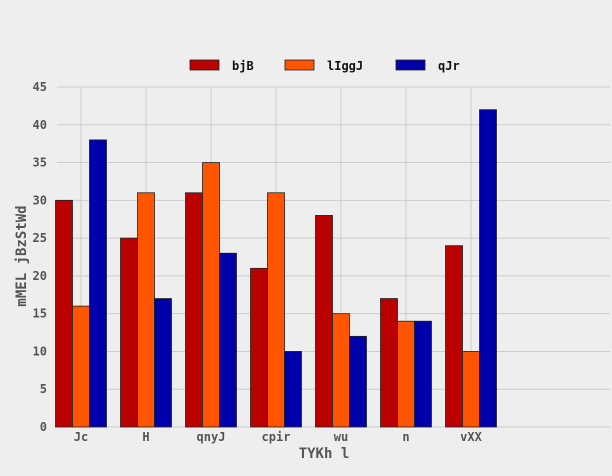 This screenshot has height=476, width=612. What do you see at coordinates (211, 295) in the screenshot?
I see `bar-lIggJ-qnyJ` at bounding box center [211, 295].